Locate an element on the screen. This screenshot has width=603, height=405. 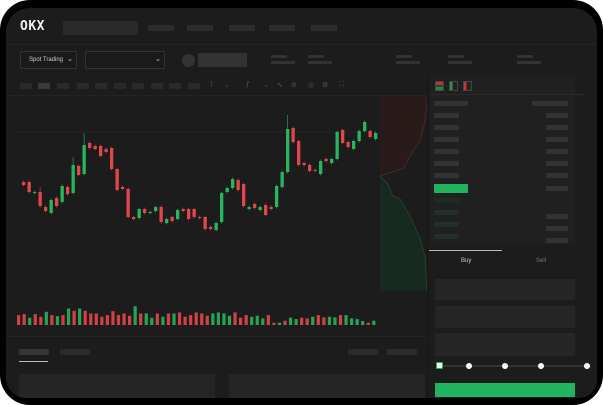
book-both-icon is located at coordinates (439, 86).